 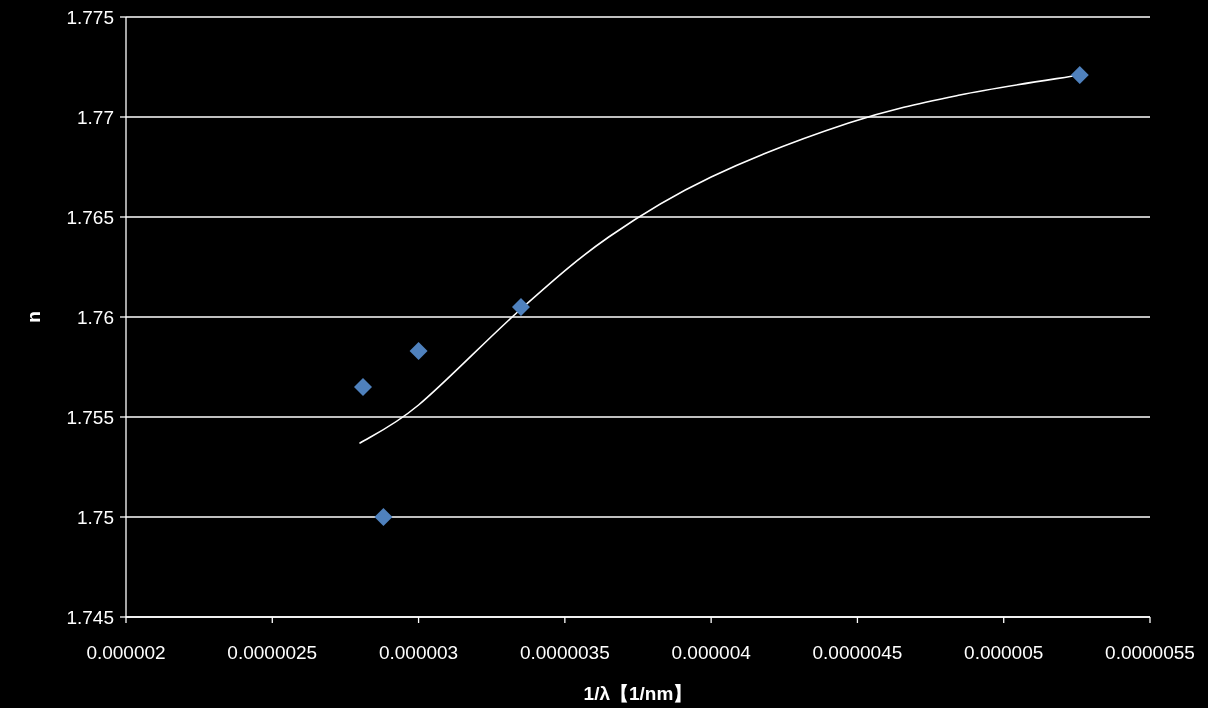 I want to click on y-tick-label: 1.75, so click(x=95, y=517).